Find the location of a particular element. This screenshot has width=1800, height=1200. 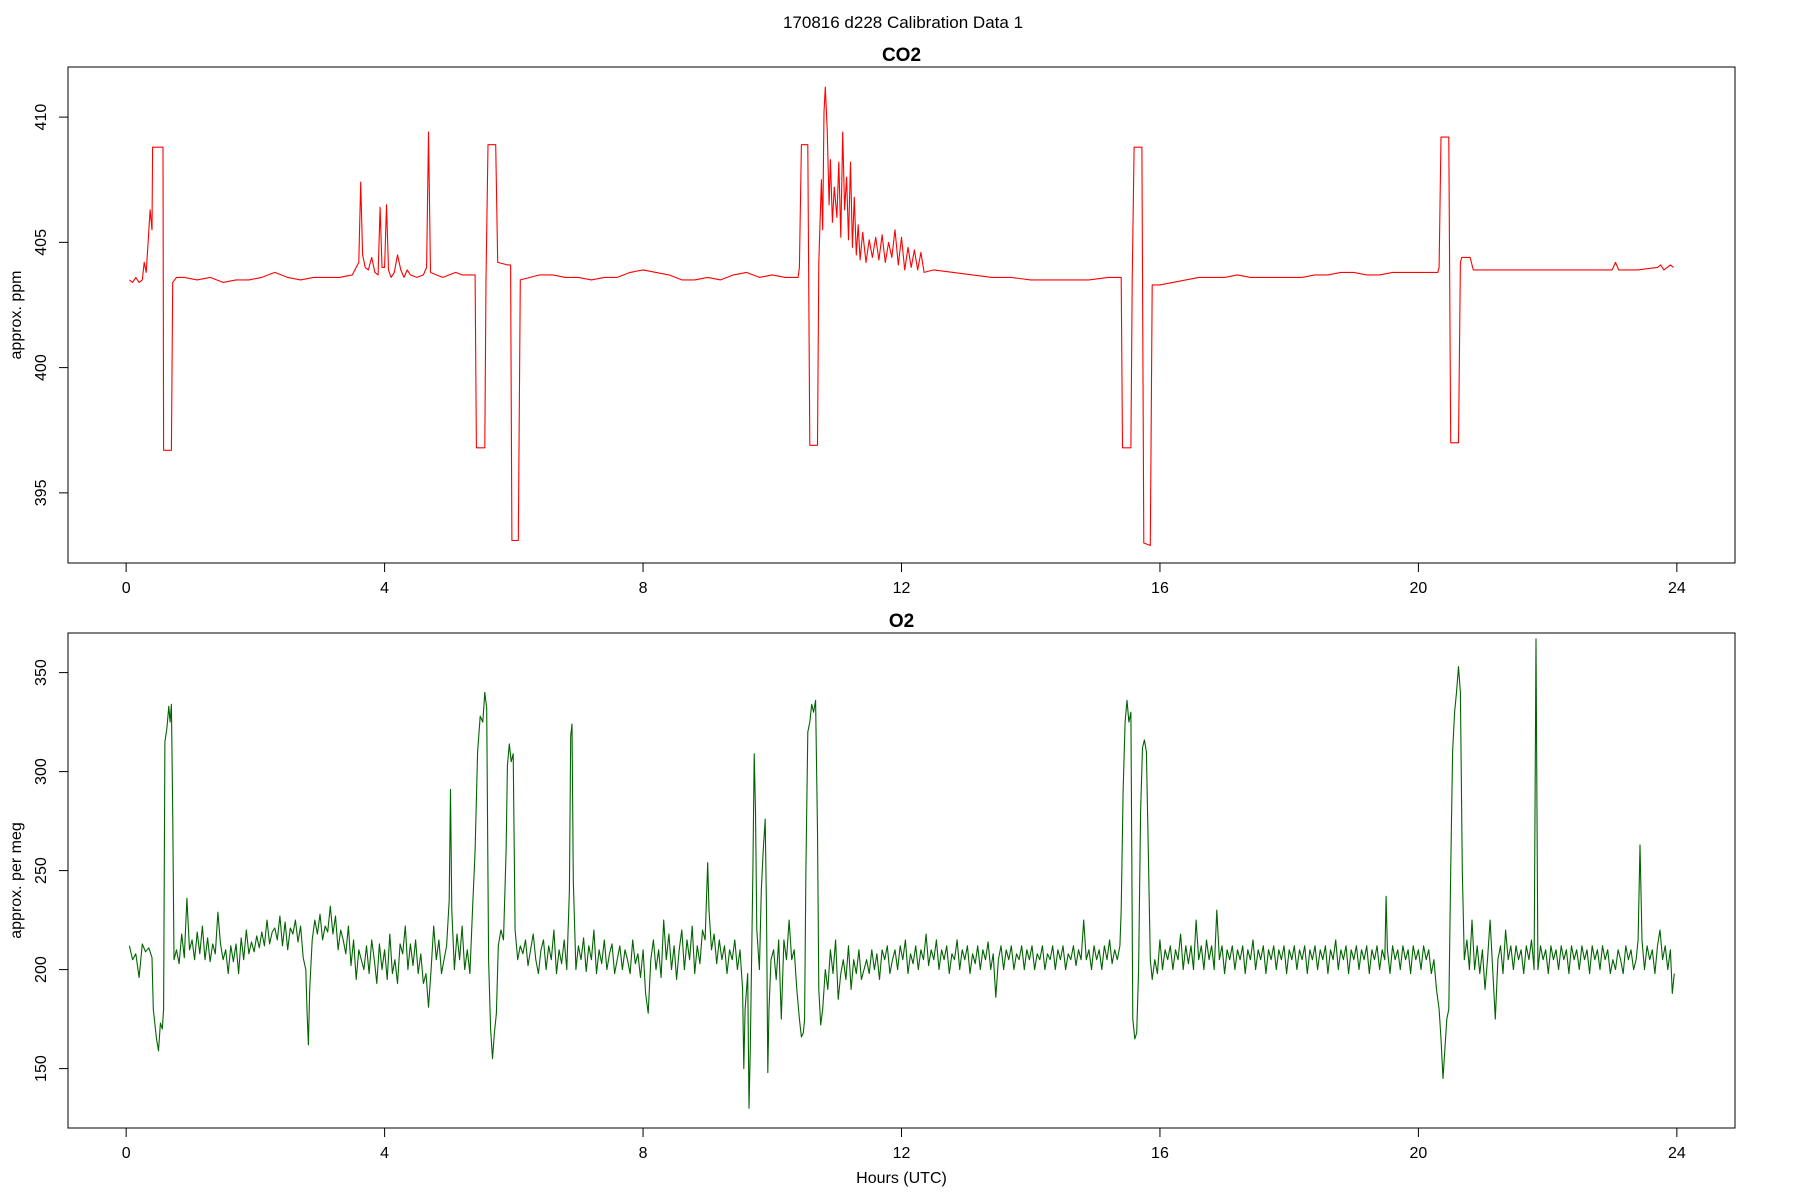

o2-x-tick-label: 24 is located at coordinates (1677, 1153).